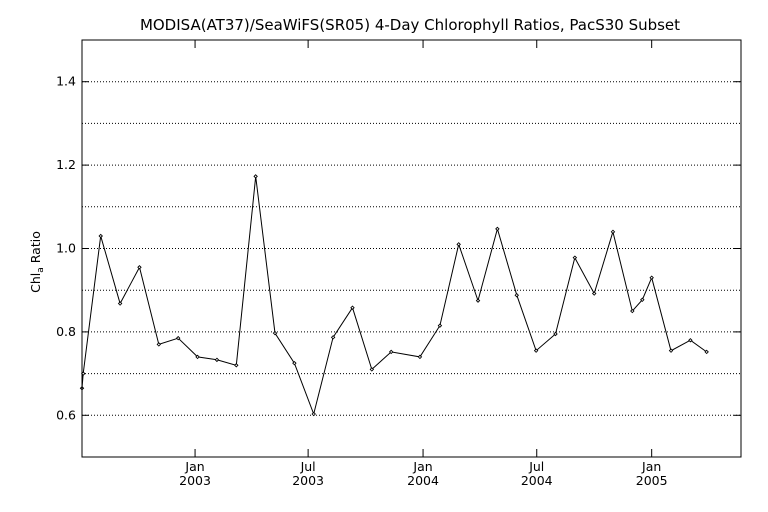  Describe the element at coordinates (41, 270) in the screenshot. I see `y-axis-label-subscript: a` at that location.